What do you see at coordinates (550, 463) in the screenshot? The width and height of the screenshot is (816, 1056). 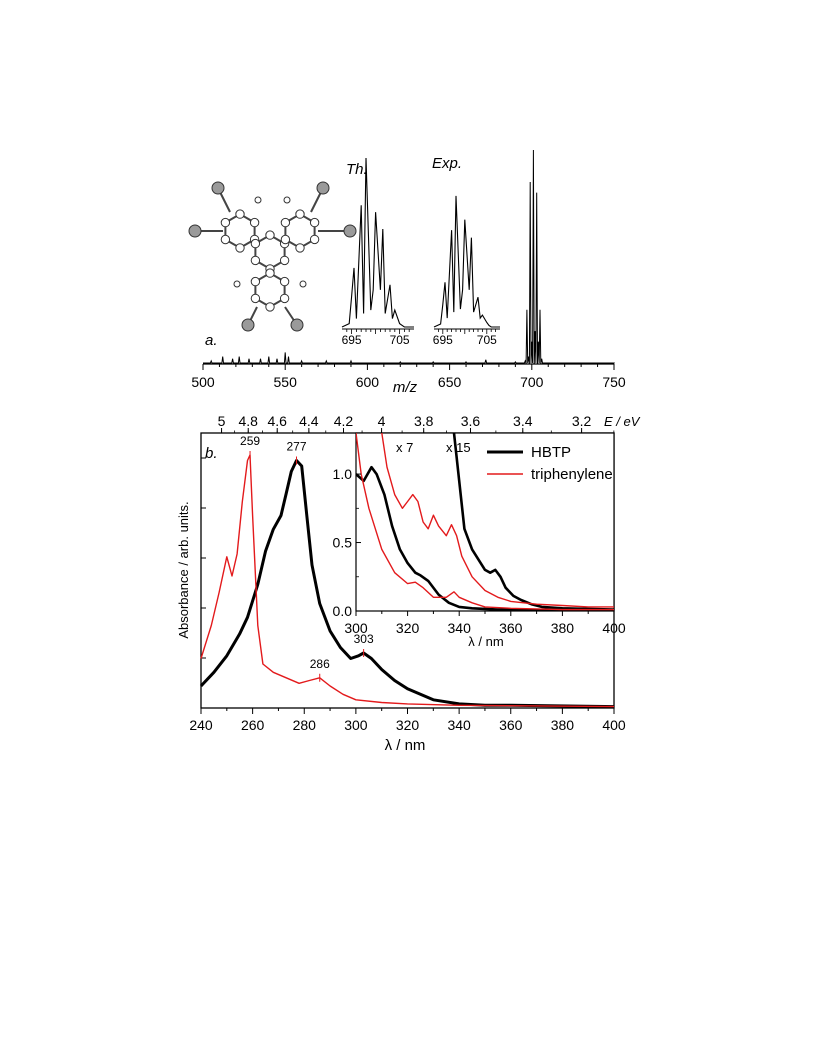 I see `panel-b-legend: HBTP triphenylene` at bounding box center [550, 463].